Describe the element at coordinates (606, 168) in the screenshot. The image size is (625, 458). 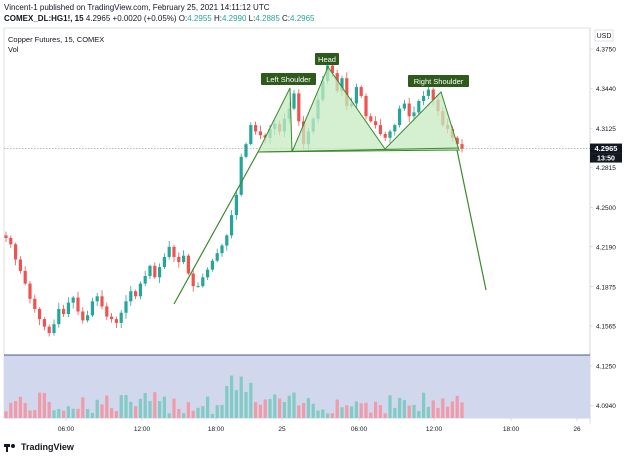
I see `price-tick-label: 4.2815` at that location.